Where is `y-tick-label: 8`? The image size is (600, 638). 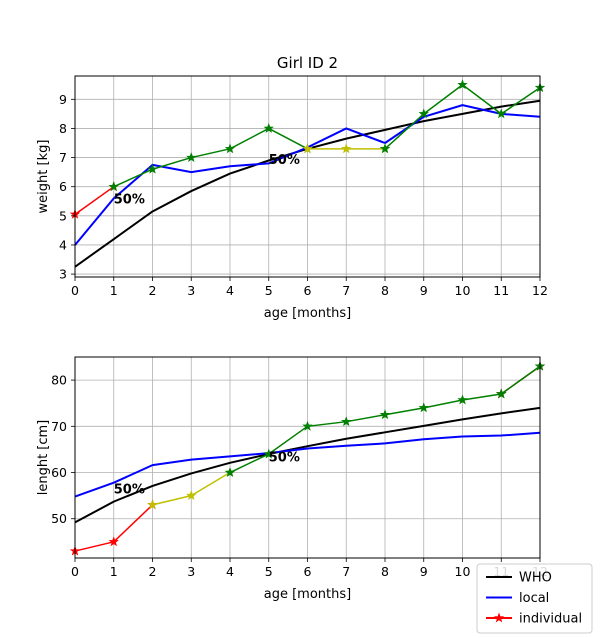 y-tick-label: 8 is located at coordinates (63, 128).